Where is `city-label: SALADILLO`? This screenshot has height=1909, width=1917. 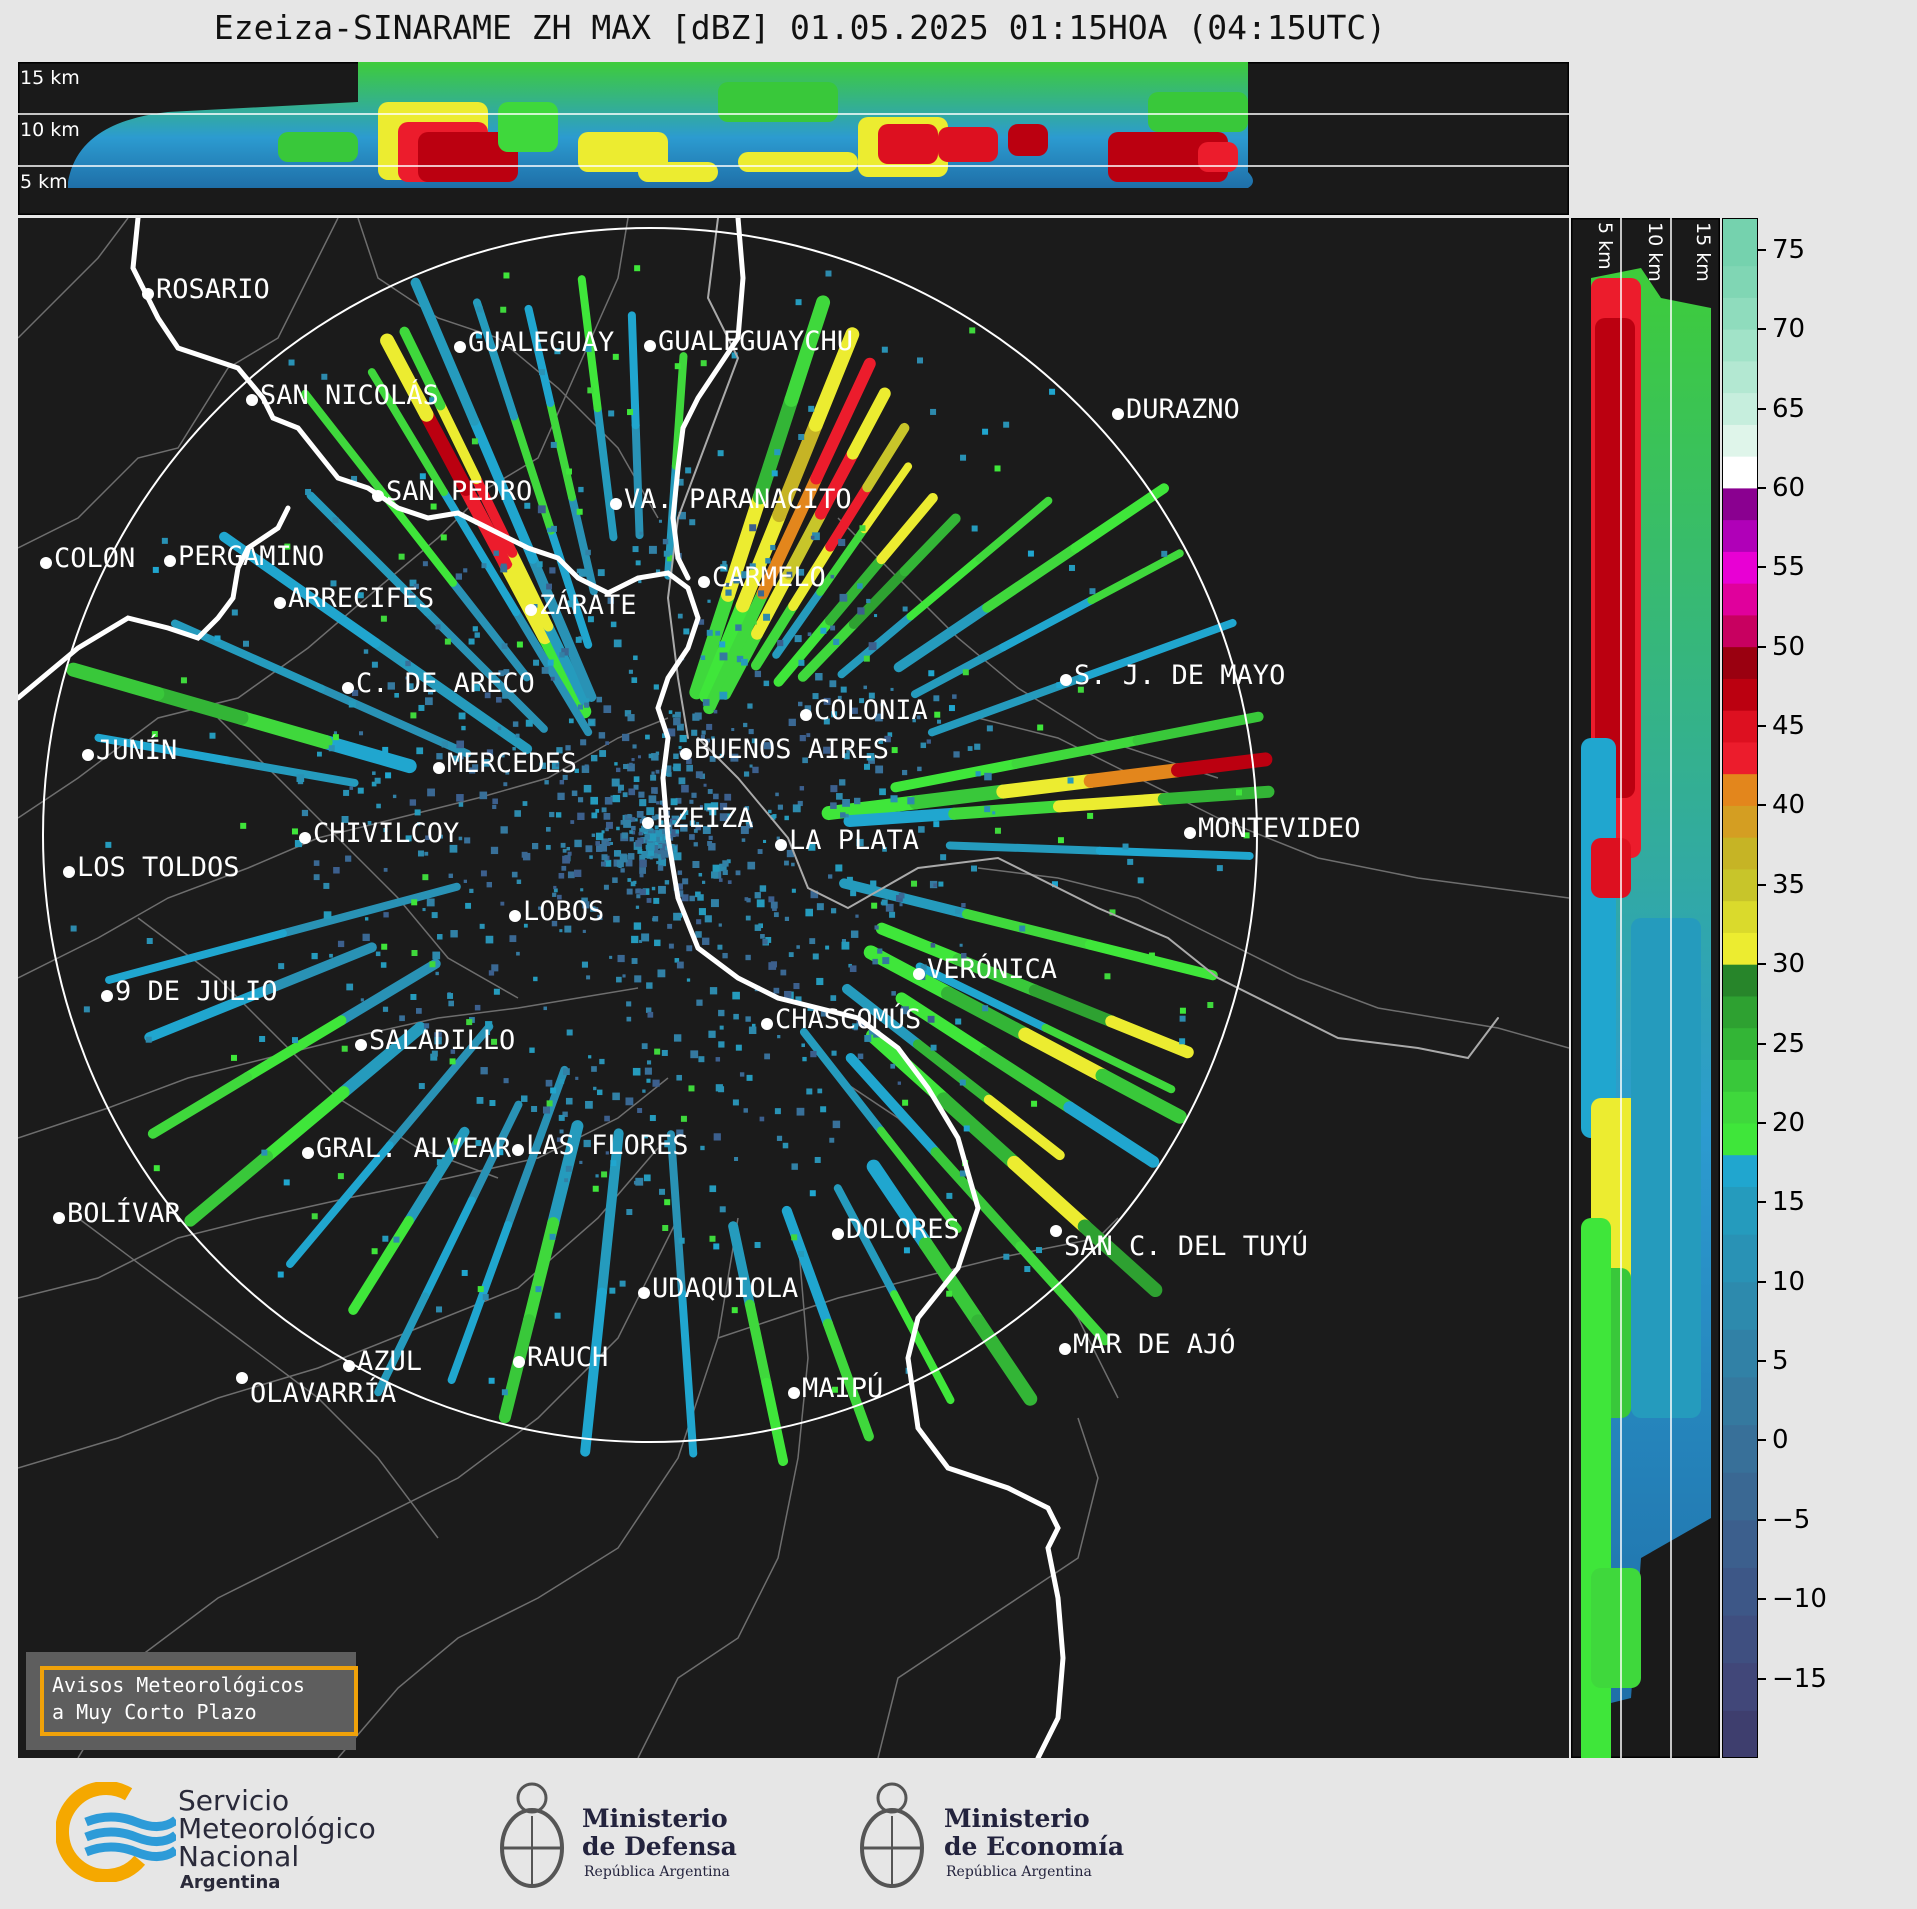 city-label: SALADILLO is located at coordinates (442, 1040).